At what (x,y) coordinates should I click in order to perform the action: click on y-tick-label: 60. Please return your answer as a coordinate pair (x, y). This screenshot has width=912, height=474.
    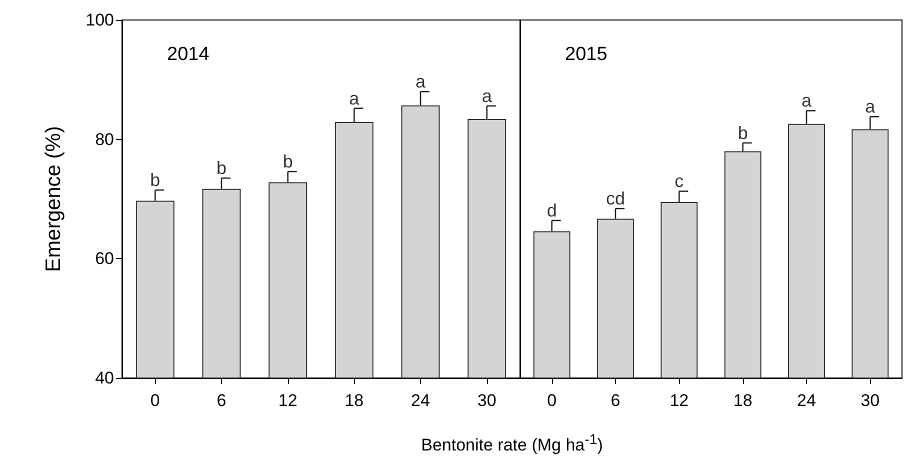
    Looking at the image, I should click on (104, 258).